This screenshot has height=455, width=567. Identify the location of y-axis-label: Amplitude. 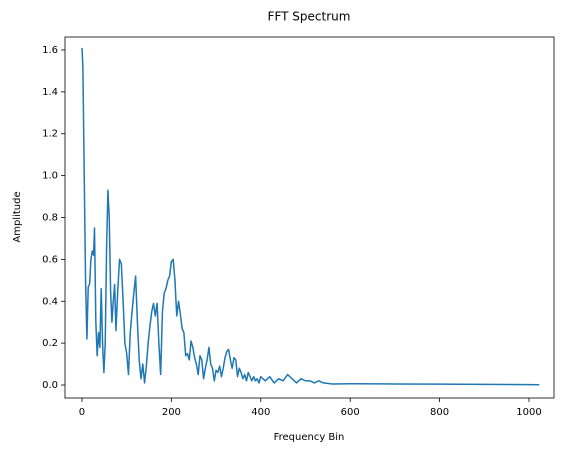
(17, 216).